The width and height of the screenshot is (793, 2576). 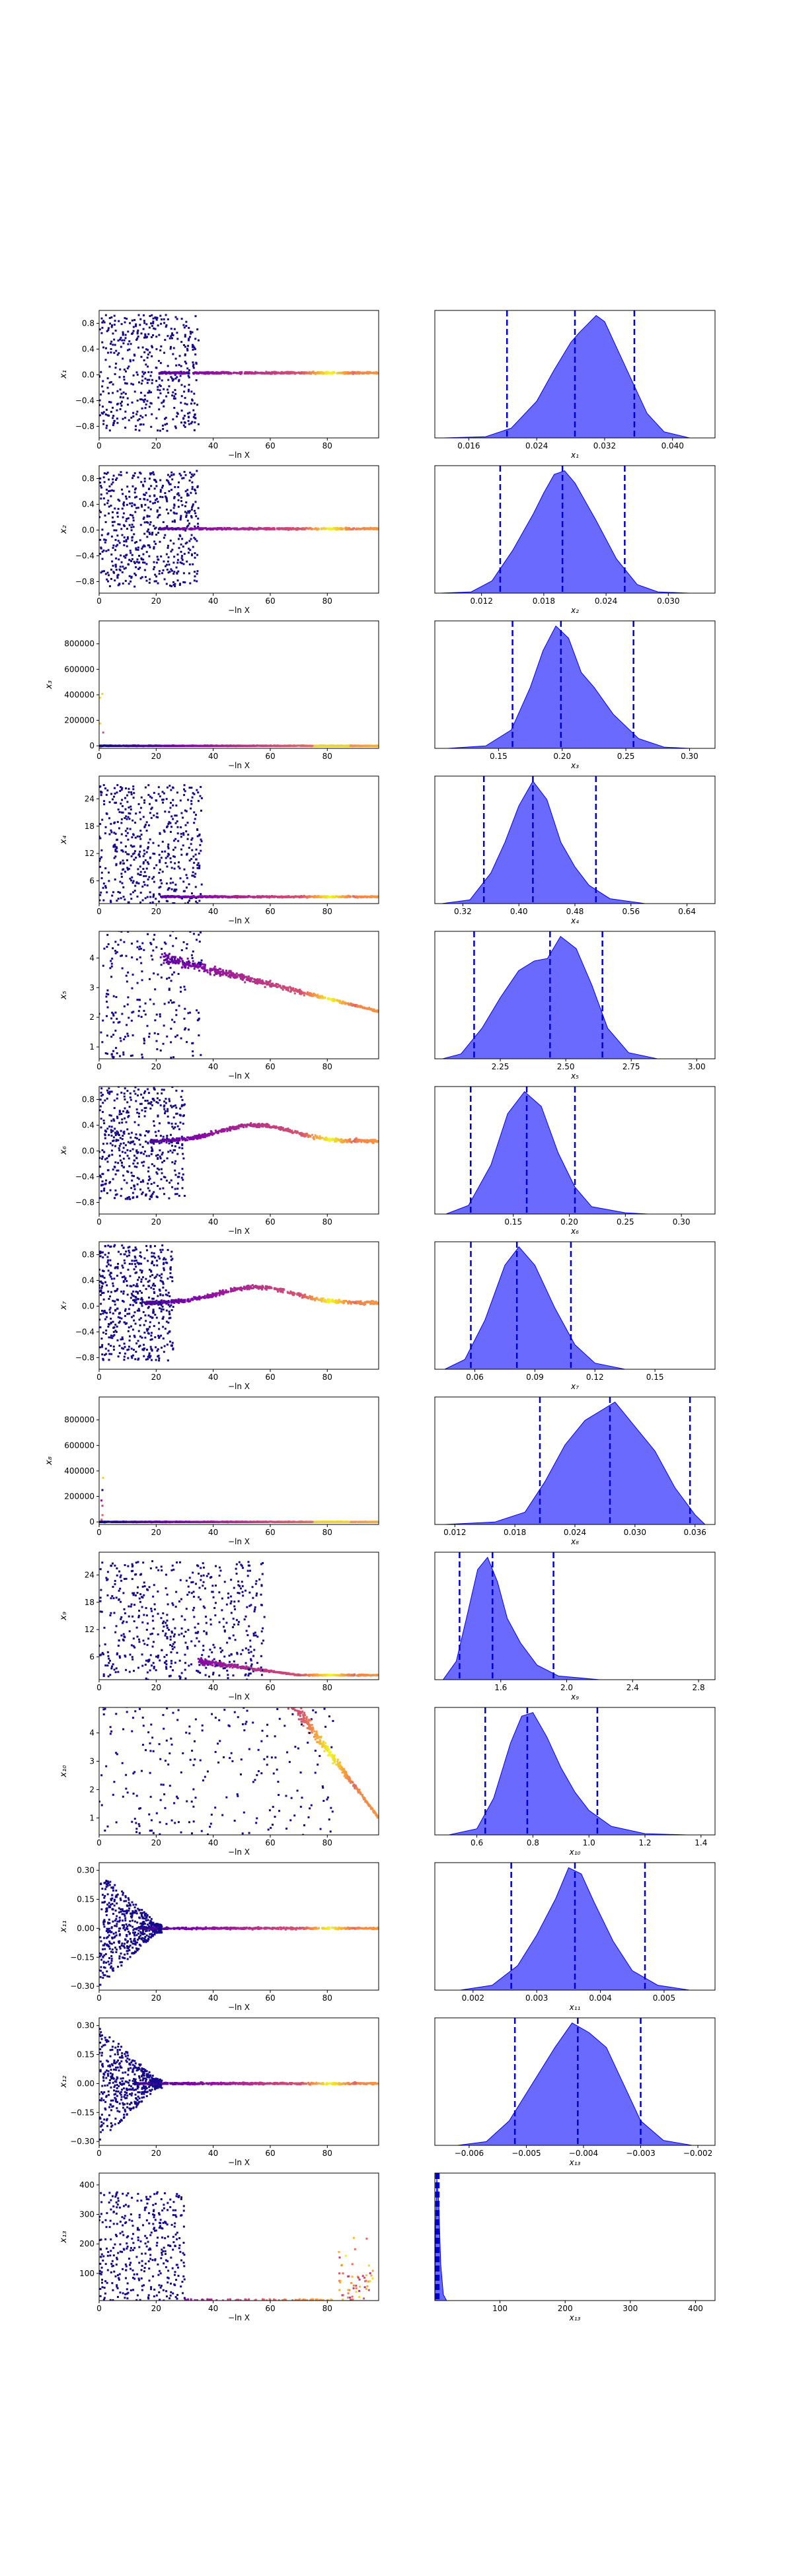 I want to click on trace-points, so click(x=239, y=373).